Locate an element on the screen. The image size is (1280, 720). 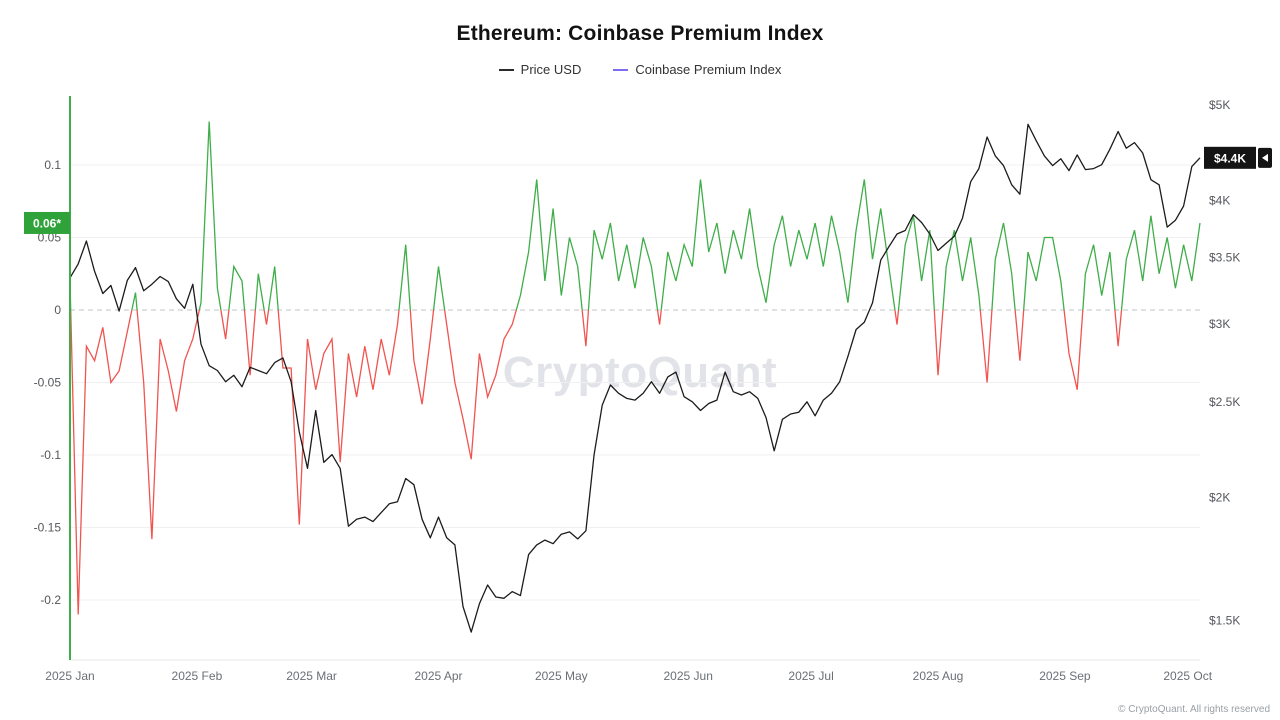
chevron-left-icon is located at coordinates (1265, 157).